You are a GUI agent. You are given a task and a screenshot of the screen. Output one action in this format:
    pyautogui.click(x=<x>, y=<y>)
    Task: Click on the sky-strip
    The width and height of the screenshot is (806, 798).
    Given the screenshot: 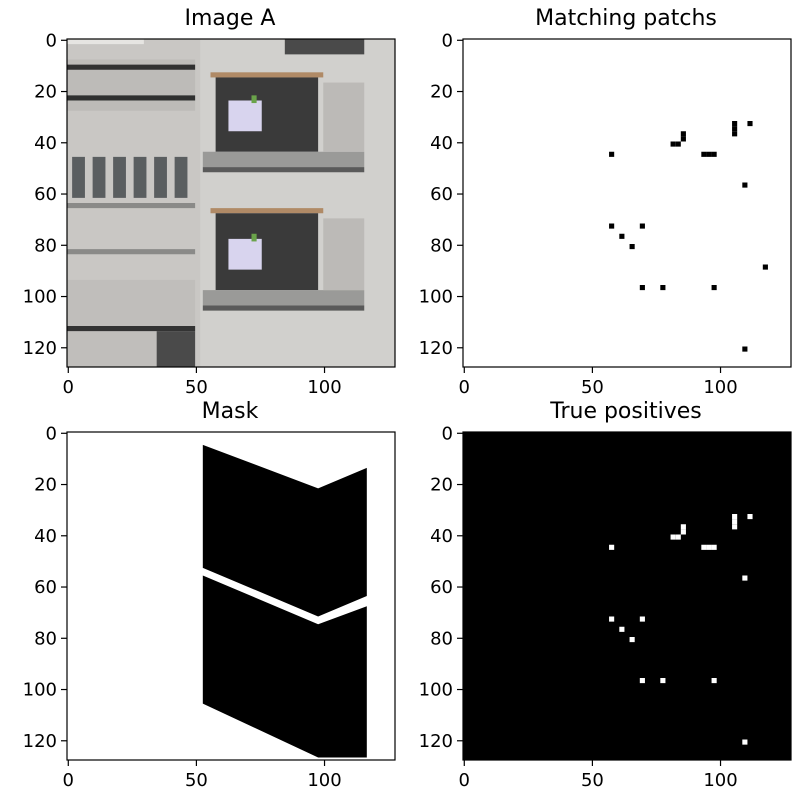 What is the action you would take?
    pyautogui.click(x=105, y=42)
    